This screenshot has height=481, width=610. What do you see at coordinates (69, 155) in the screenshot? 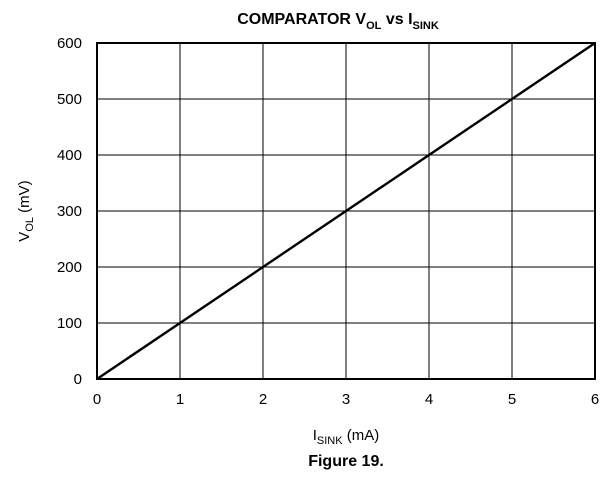
I see `y-tick-label: 400` at bounding box center [69, 155].